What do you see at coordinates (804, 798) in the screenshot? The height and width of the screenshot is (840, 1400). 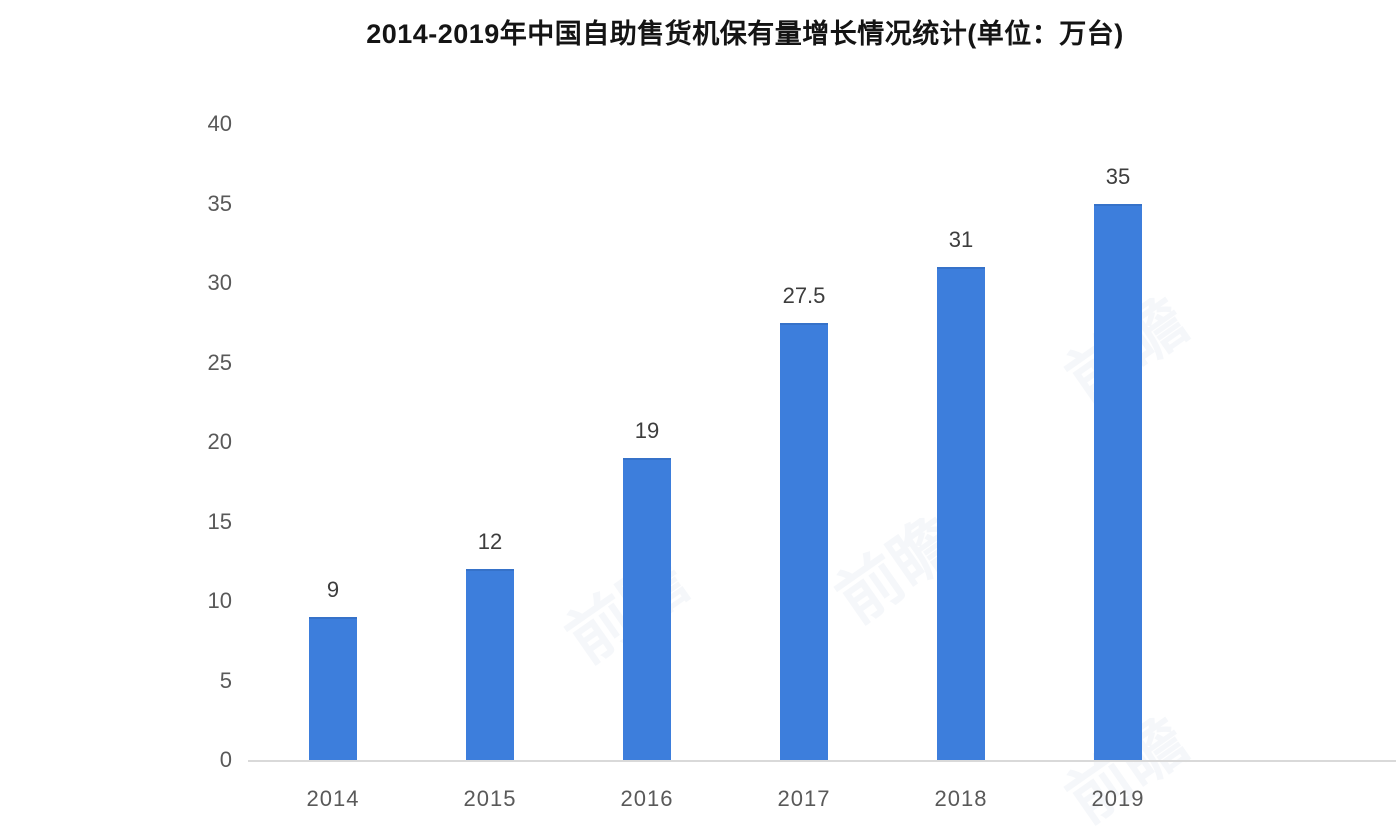 I see `x-axis-tick-label: 2017` at bounding box center [804, 798].